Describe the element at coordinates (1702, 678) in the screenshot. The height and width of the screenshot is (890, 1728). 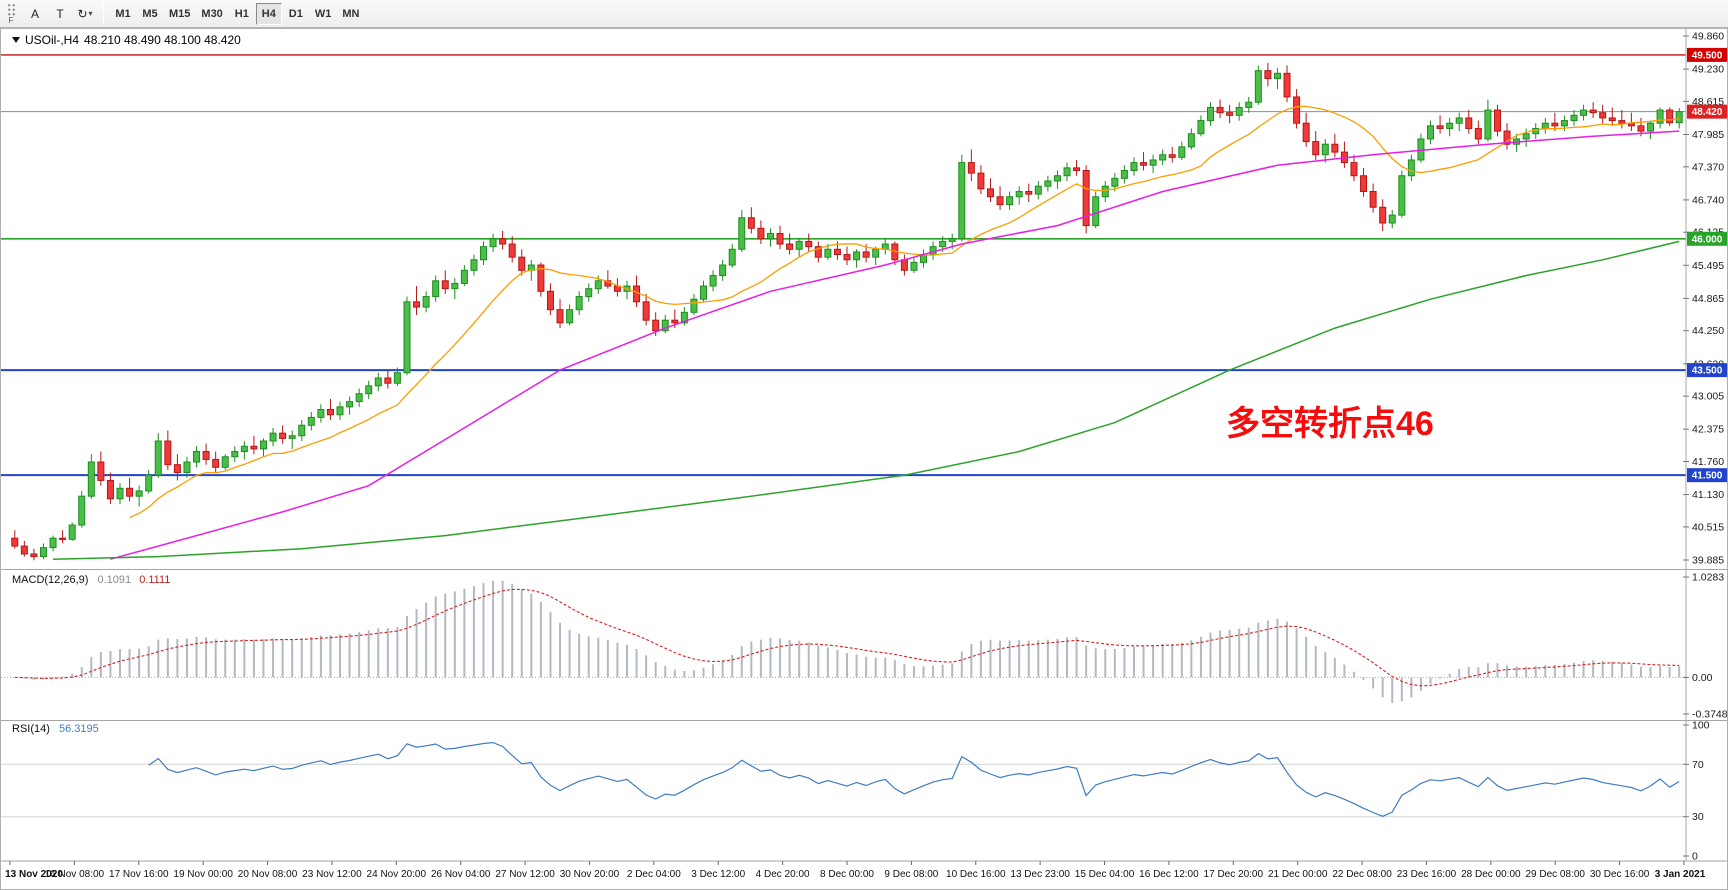
I see `svg-text: 0.00` at that location.